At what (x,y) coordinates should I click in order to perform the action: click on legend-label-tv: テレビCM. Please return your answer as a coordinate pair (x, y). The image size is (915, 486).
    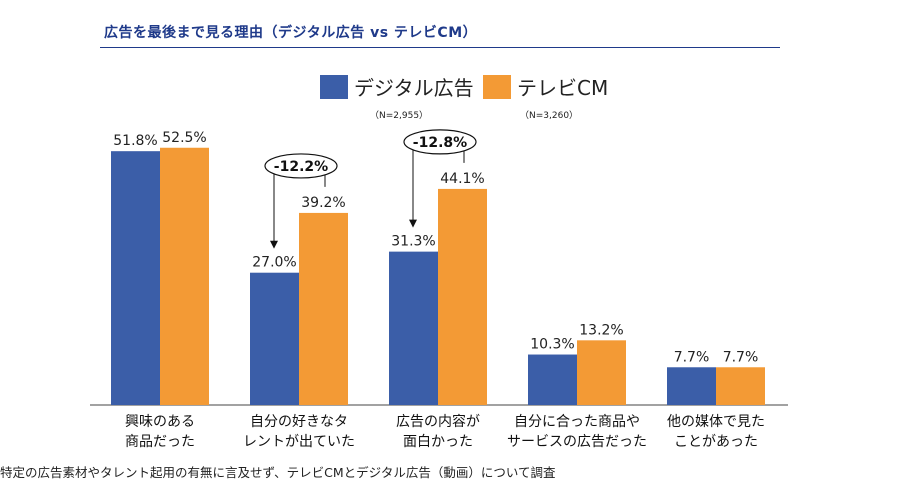
    Looking at the image, I should click on (563, 88).